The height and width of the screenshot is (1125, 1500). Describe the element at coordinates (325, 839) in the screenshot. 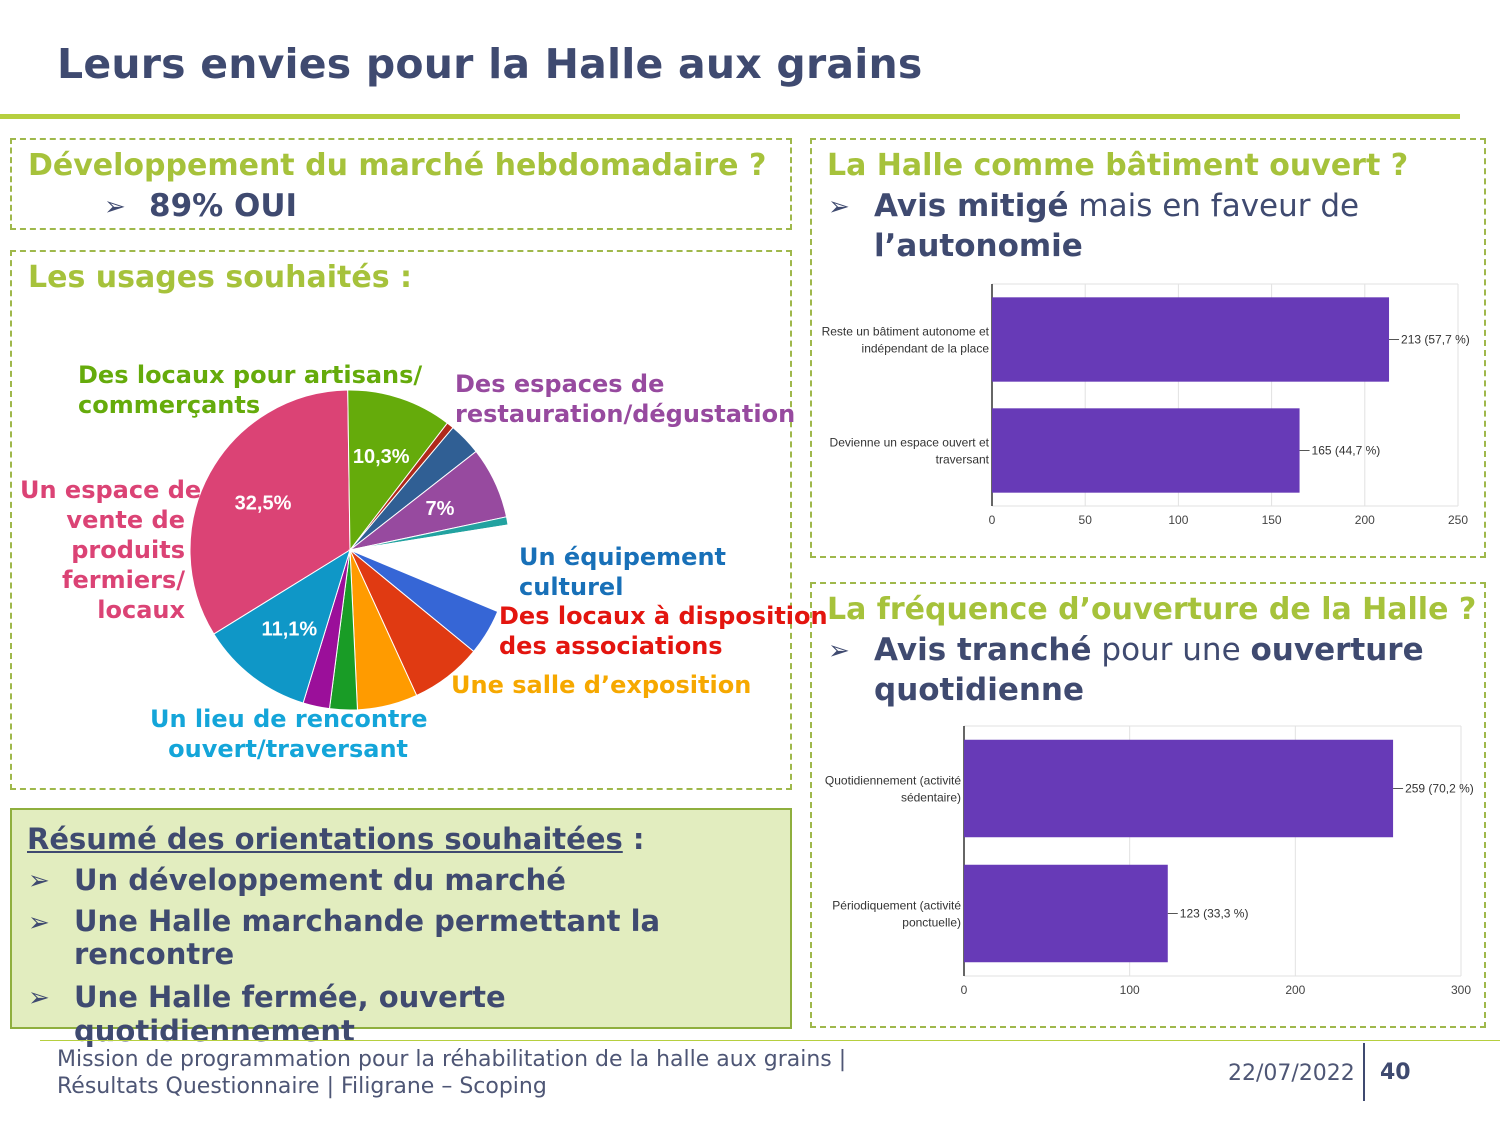

I see `summary-heading: Résumé des orientations souhaitées` at that location.